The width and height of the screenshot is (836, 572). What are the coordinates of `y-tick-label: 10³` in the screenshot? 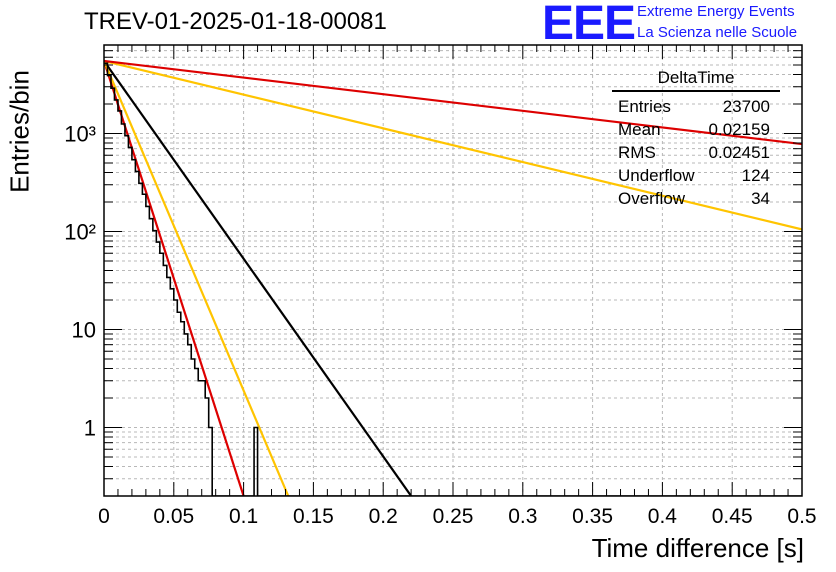 It's located at (80, 134).